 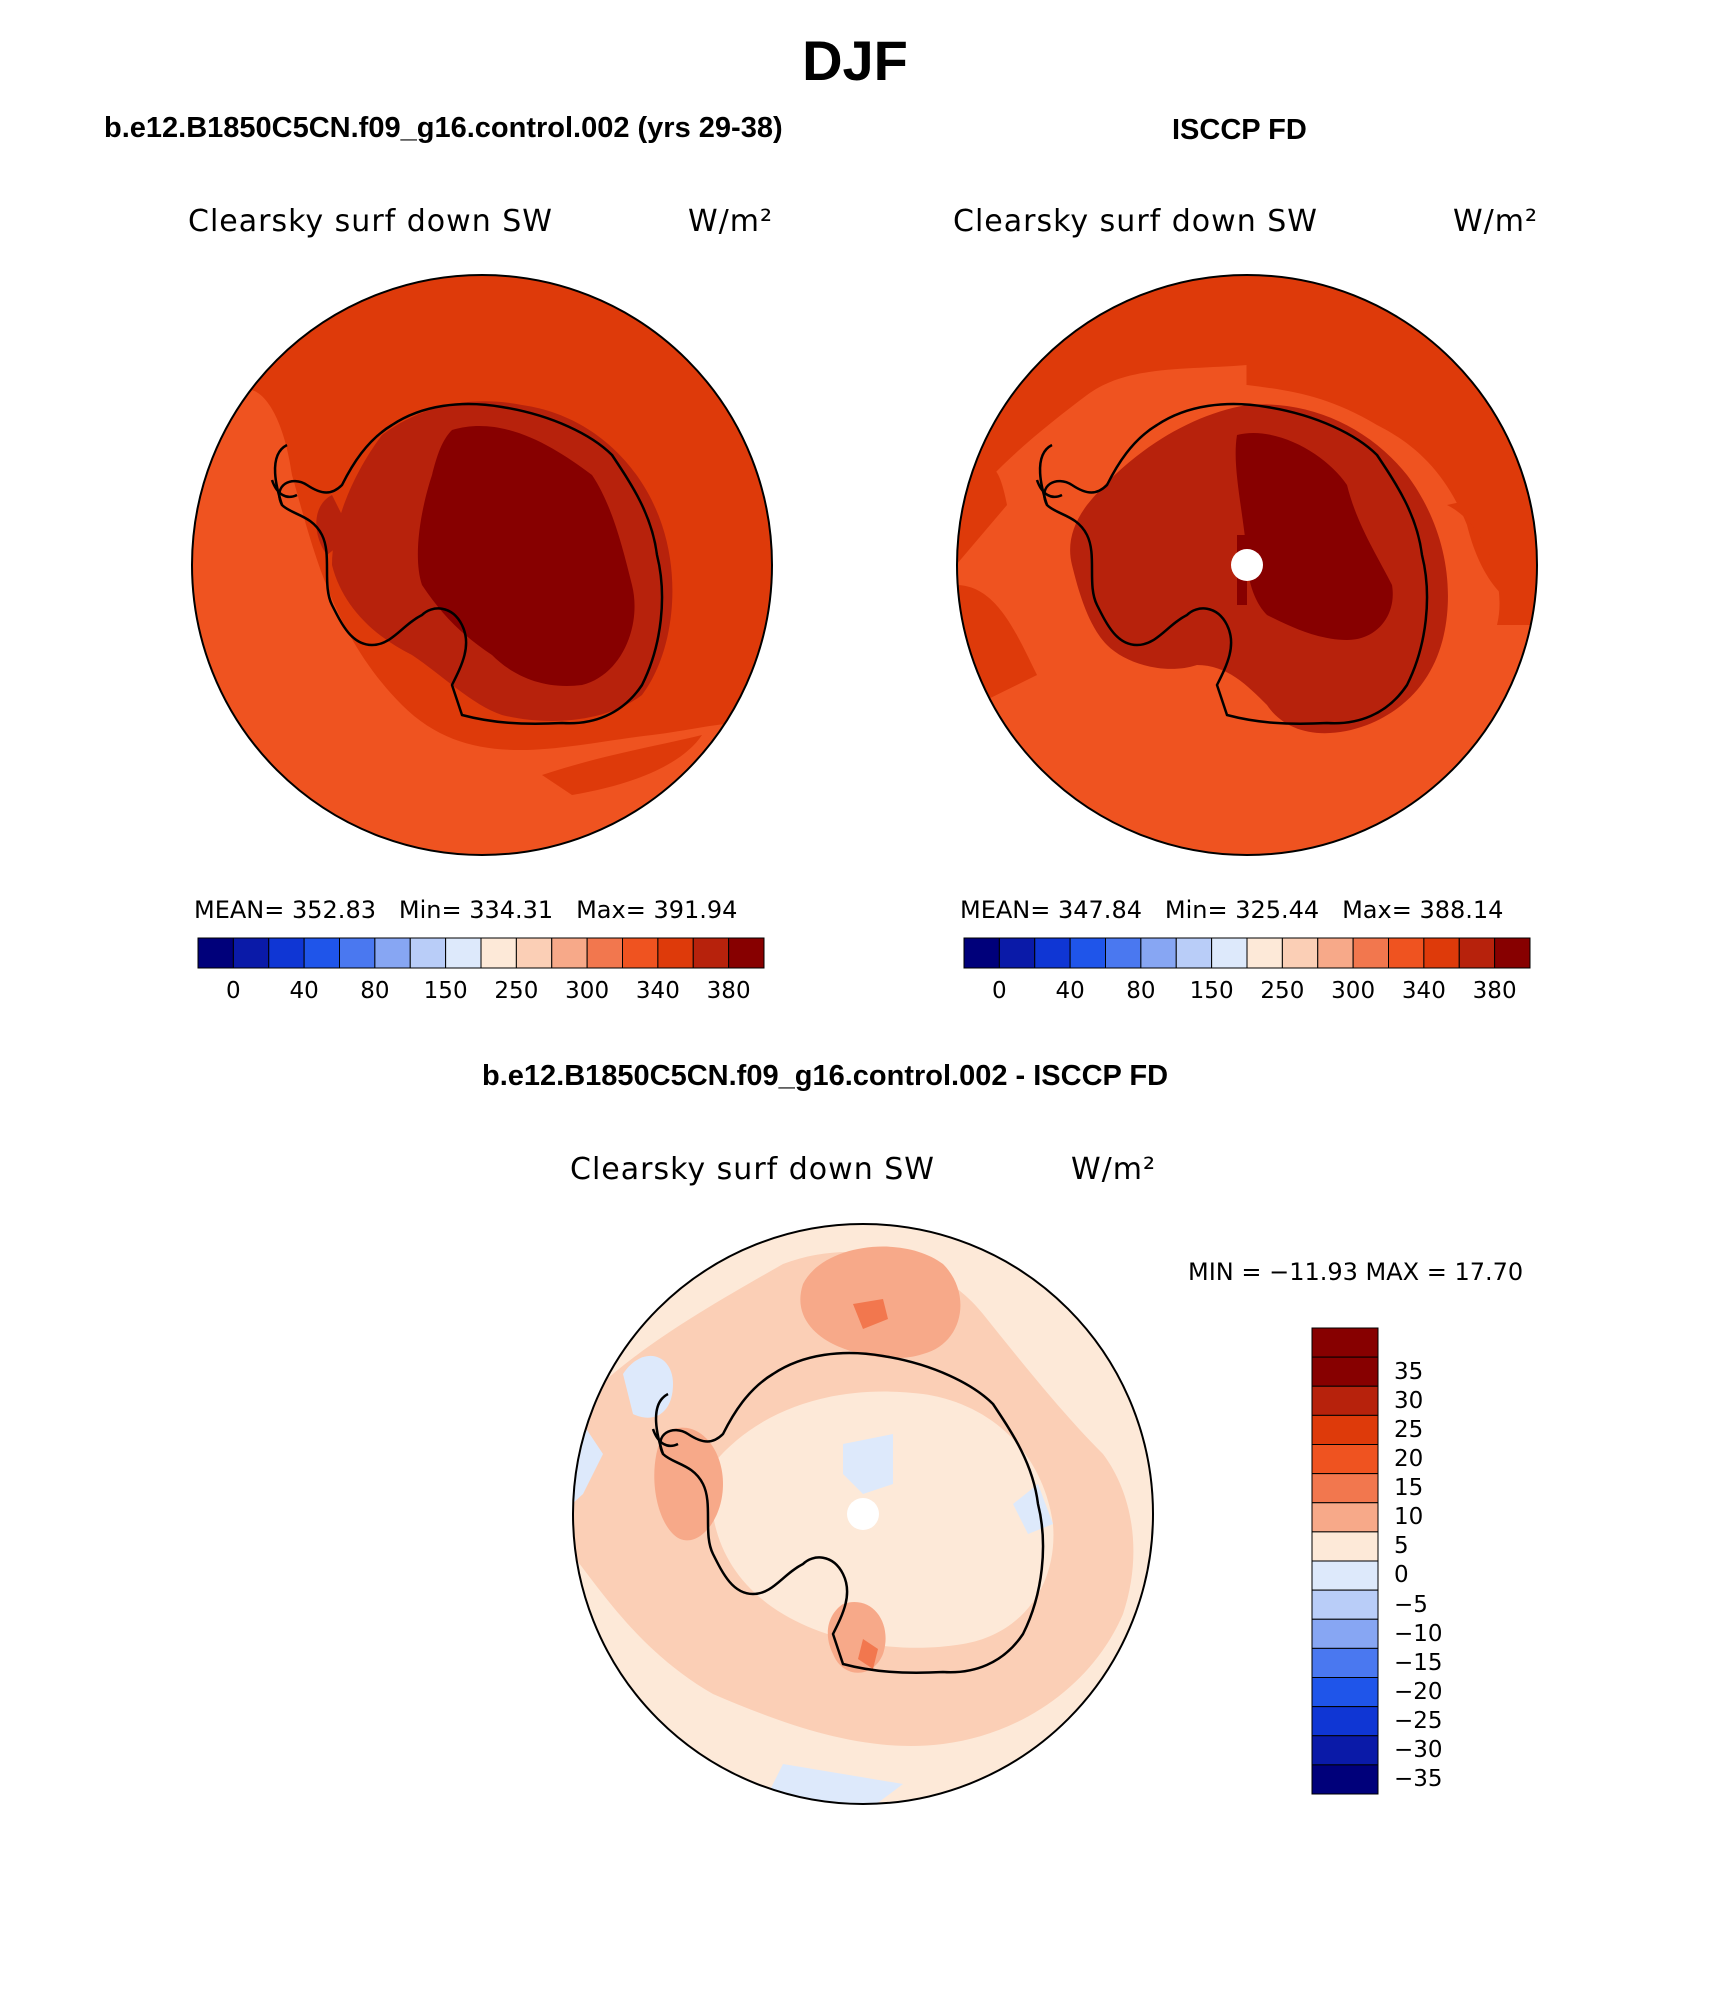 I want to click on model-colorbar-tick-label: 250, so click(x=516, y=991).